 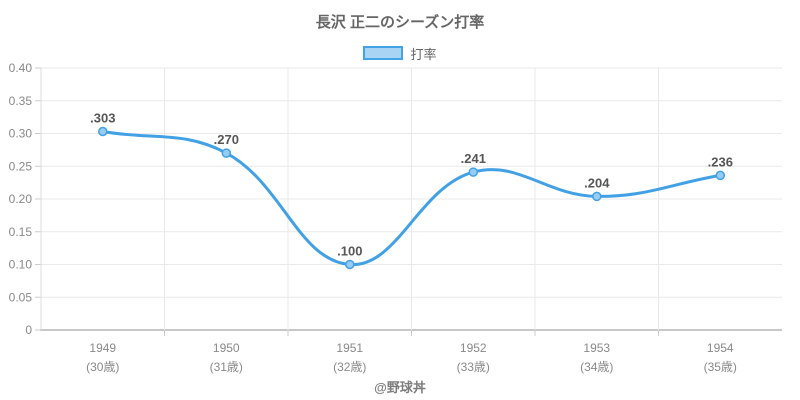 What do you see at coordinates (21, 68) in the screenshot?
I see `y-tick-label: 0.40` at bounding box center [21, 68].